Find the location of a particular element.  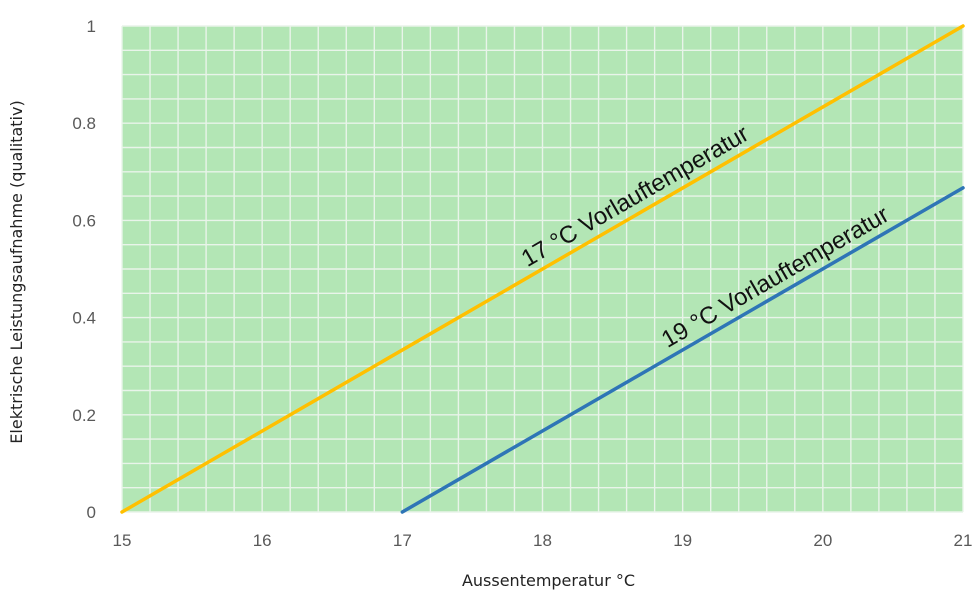

y-tick-label: 0.8 is located at coordinates (84, 123).